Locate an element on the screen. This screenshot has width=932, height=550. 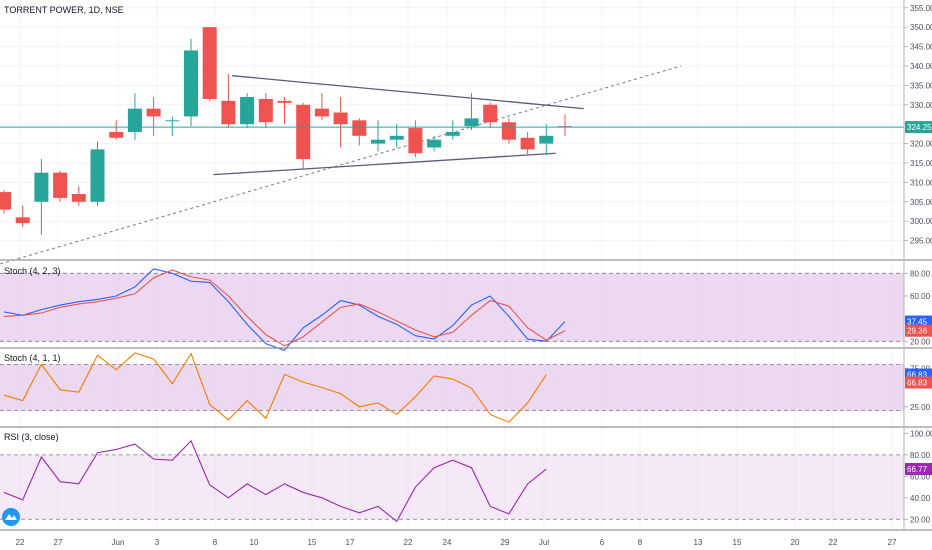
indicator-value-label: 66.77 is located at coordinates (917, 469).